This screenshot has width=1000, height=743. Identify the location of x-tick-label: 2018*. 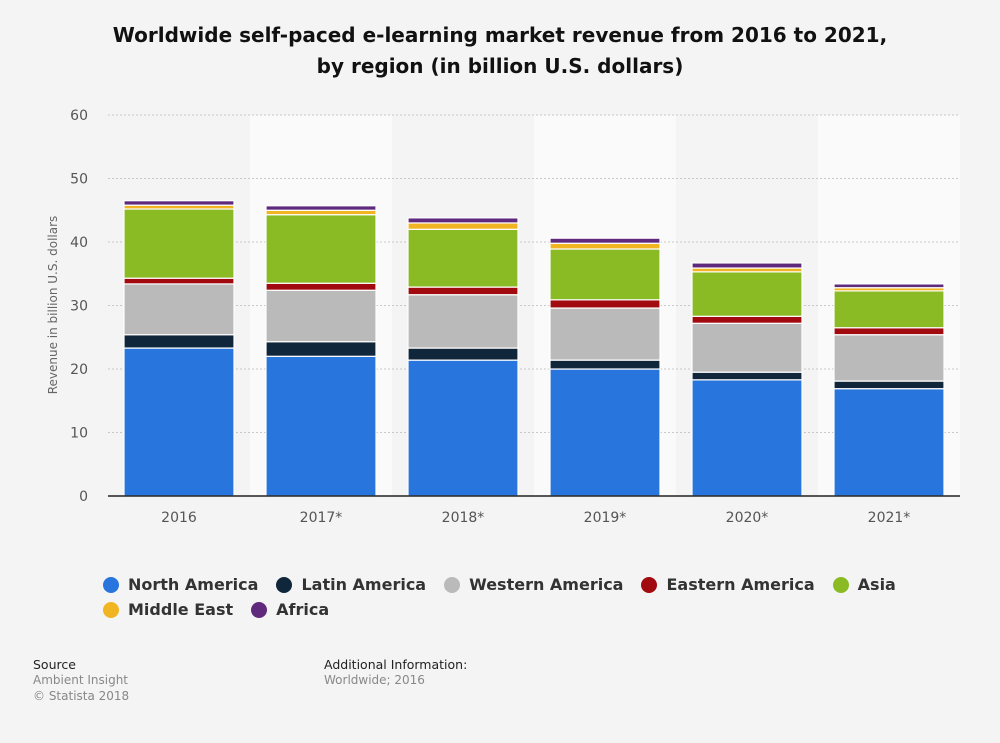
(463, 518).